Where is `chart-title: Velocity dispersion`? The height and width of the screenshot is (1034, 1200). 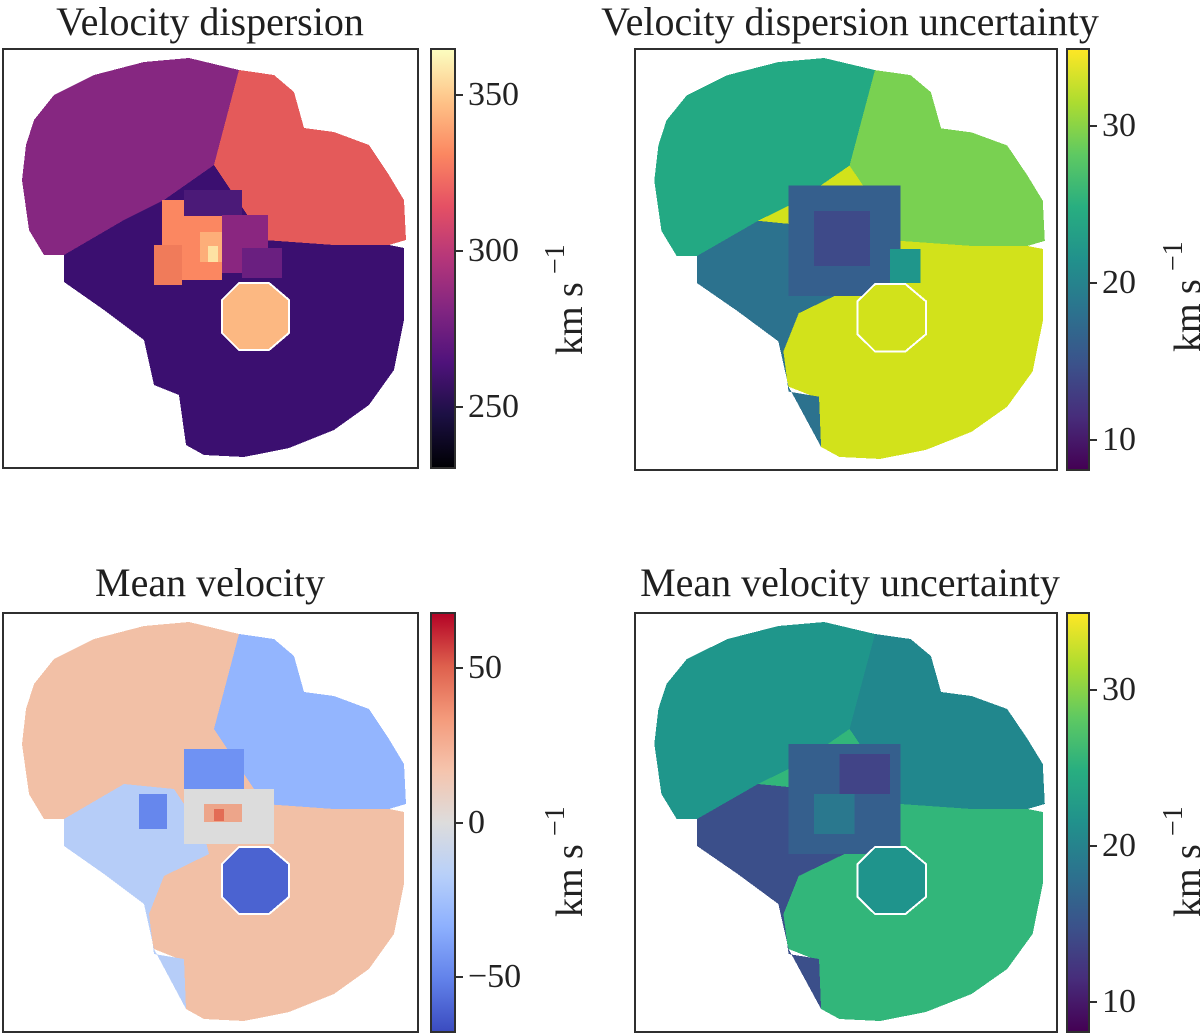
chart-title: Velocity dispersion is located at coordinates (210, 22).